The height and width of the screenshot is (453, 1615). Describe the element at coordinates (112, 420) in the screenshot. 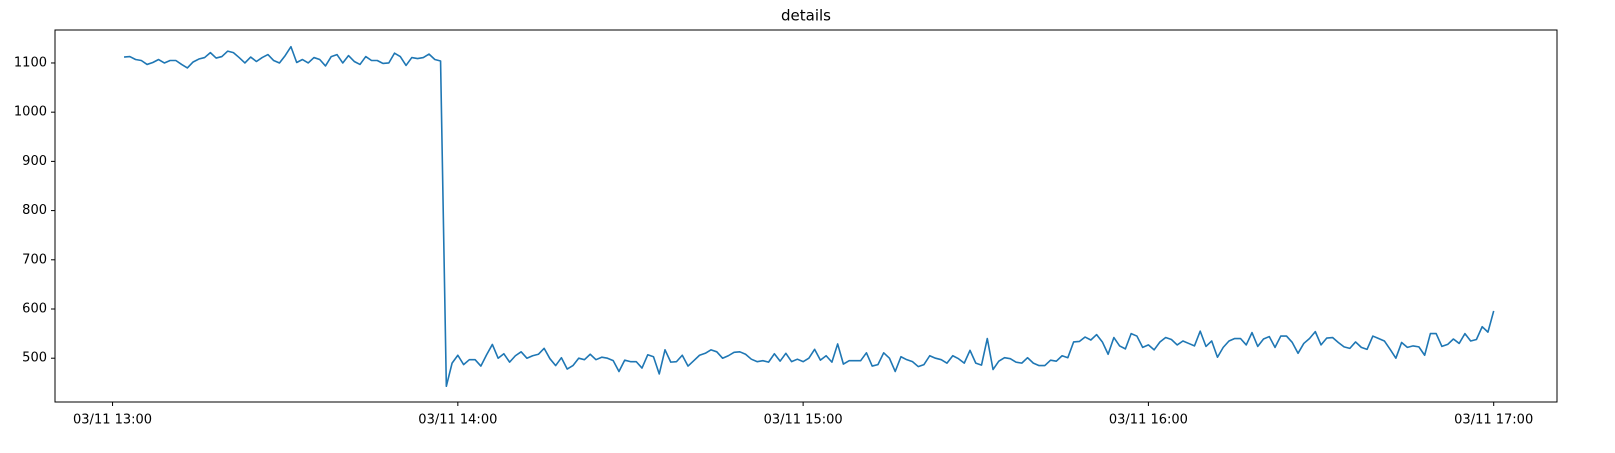

I see `x-tick-label: 03/11 13:00` at that location.